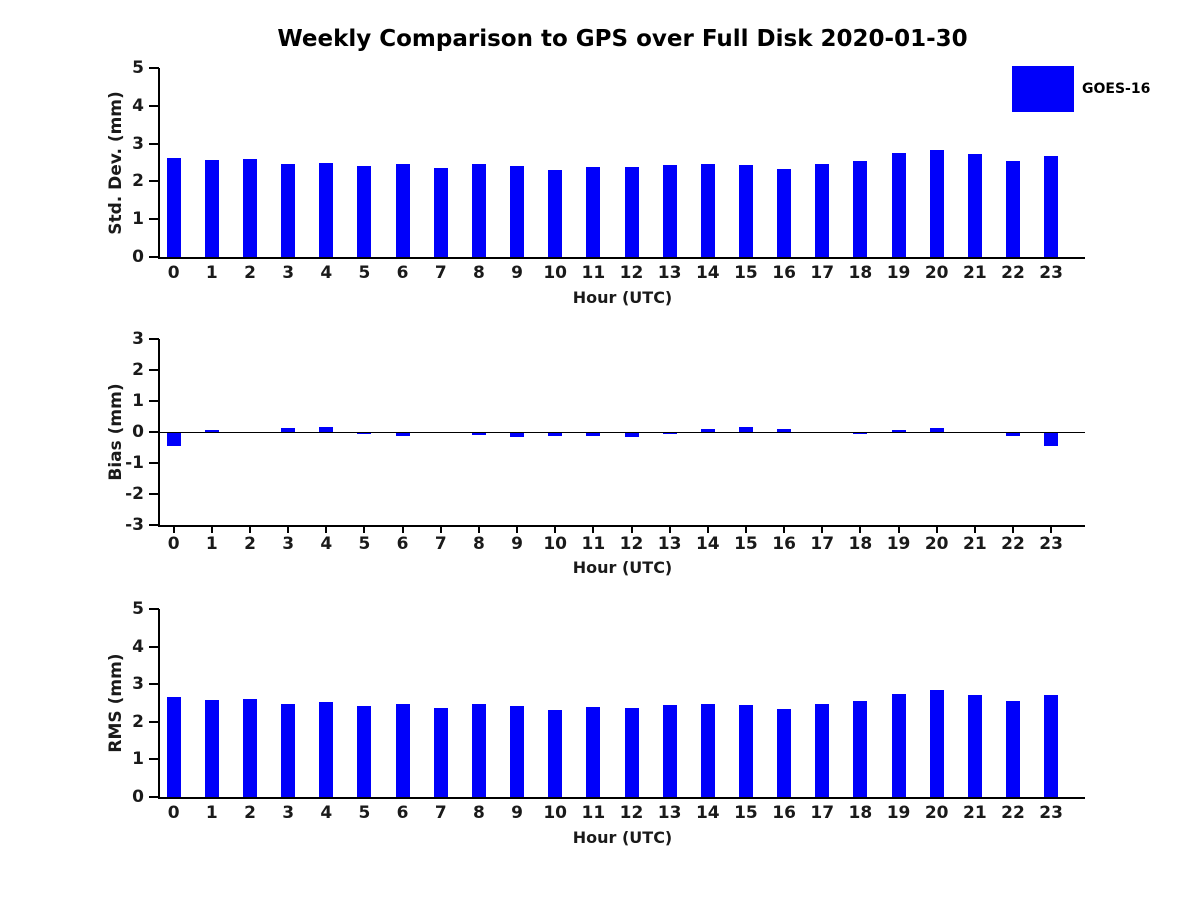 This screenshot has height=900, width=1200. What do you see at coordinates (250, 544) in the screenshot?
I see `x-tick-label: 2` at bounding box center [250, 544].